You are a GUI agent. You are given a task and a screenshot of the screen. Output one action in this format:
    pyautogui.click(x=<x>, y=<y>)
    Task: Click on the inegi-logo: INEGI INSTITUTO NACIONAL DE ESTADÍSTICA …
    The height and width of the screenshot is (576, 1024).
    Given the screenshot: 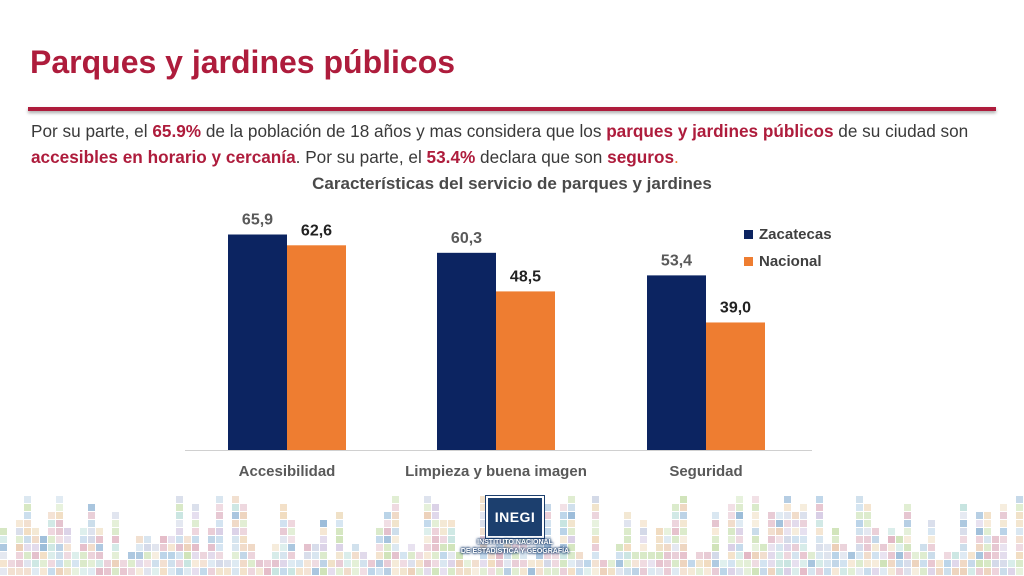 What is the action you would take?
    pyautogui.click(x=515, y=535)
    